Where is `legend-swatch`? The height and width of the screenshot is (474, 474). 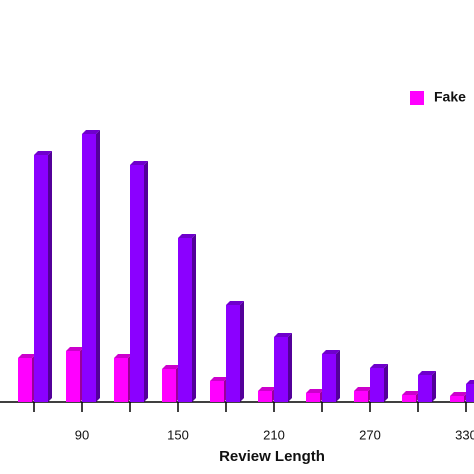
legend-swatch is located at coordinates (417, 98).